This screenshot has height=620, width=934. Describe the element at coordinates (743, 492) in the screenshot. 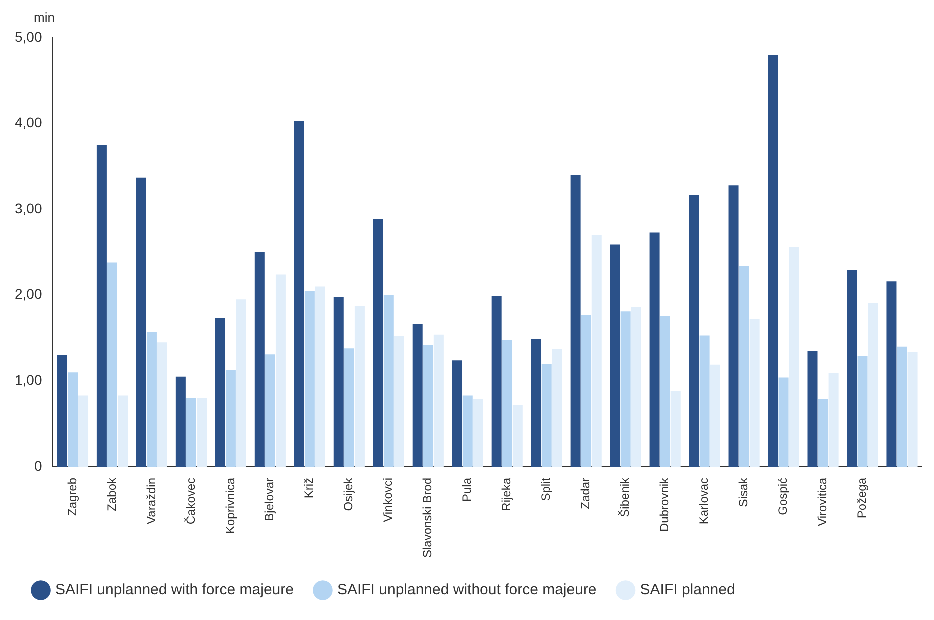

I see `x-tick-label: Sisak` at that location.